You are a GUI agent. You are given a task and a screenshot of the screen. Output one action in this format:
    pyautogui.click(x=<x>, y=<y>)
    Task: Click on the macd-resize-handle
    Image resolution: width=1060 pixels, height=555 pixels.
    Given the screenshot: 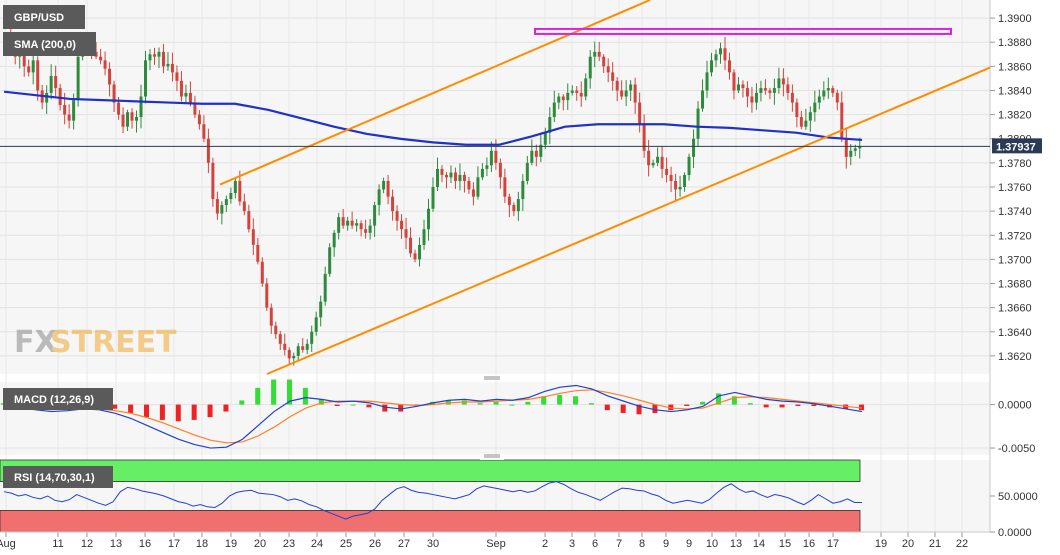 What is the action you would take?
    pyautogui.click(x=492, y=378)
    